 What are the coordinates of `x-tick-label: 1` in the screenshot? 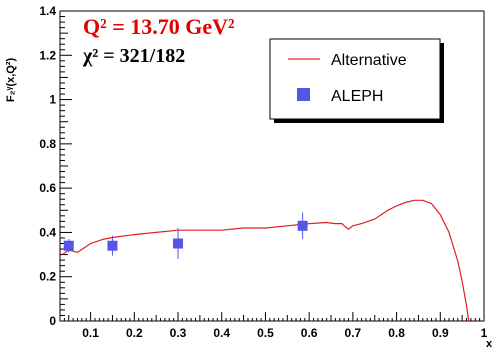 It's located at (484, 333).